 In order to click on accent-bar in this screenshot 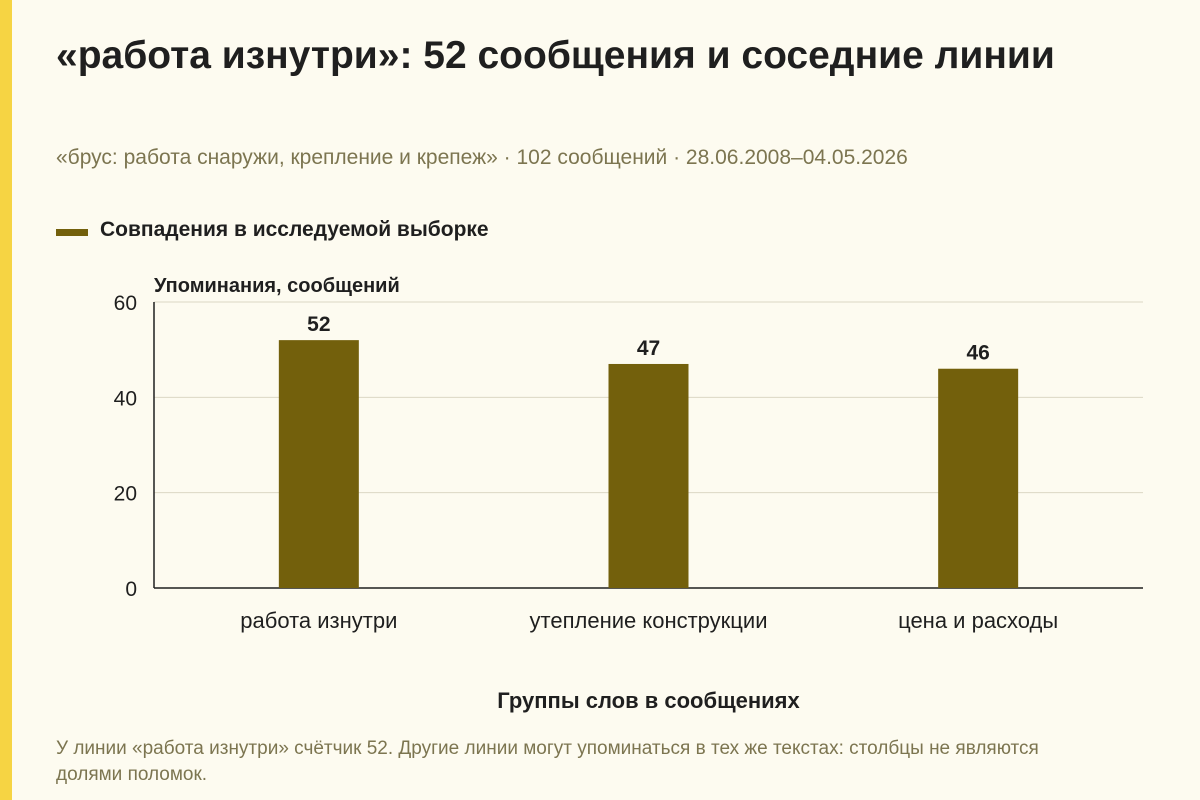, I will do `click(6, 400)`.